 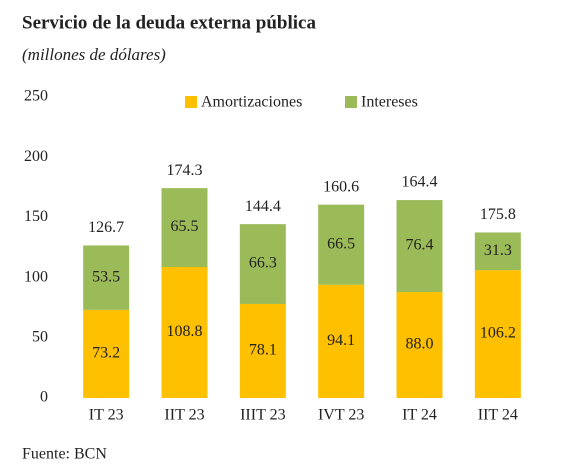 I want to click on data-label: 31.3, so click(x=498, y=250).